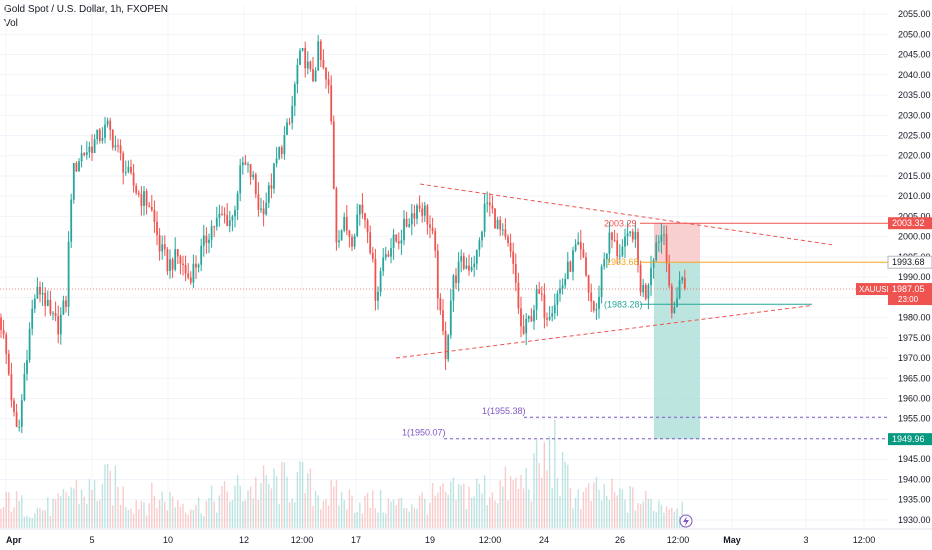  I want to click on entry-price-tag-bg, so click(909, 262).